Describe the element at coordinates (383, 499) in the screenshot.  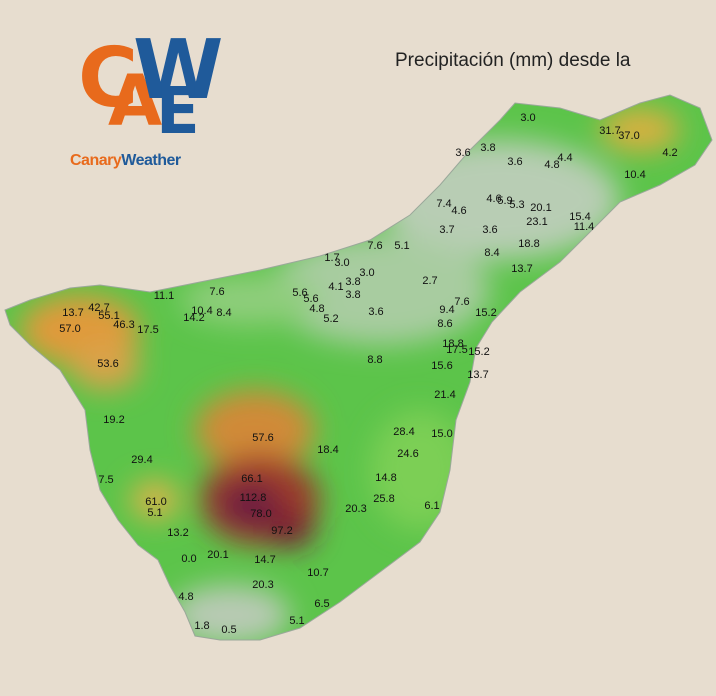
I see `station-value: 25.8` at that location.